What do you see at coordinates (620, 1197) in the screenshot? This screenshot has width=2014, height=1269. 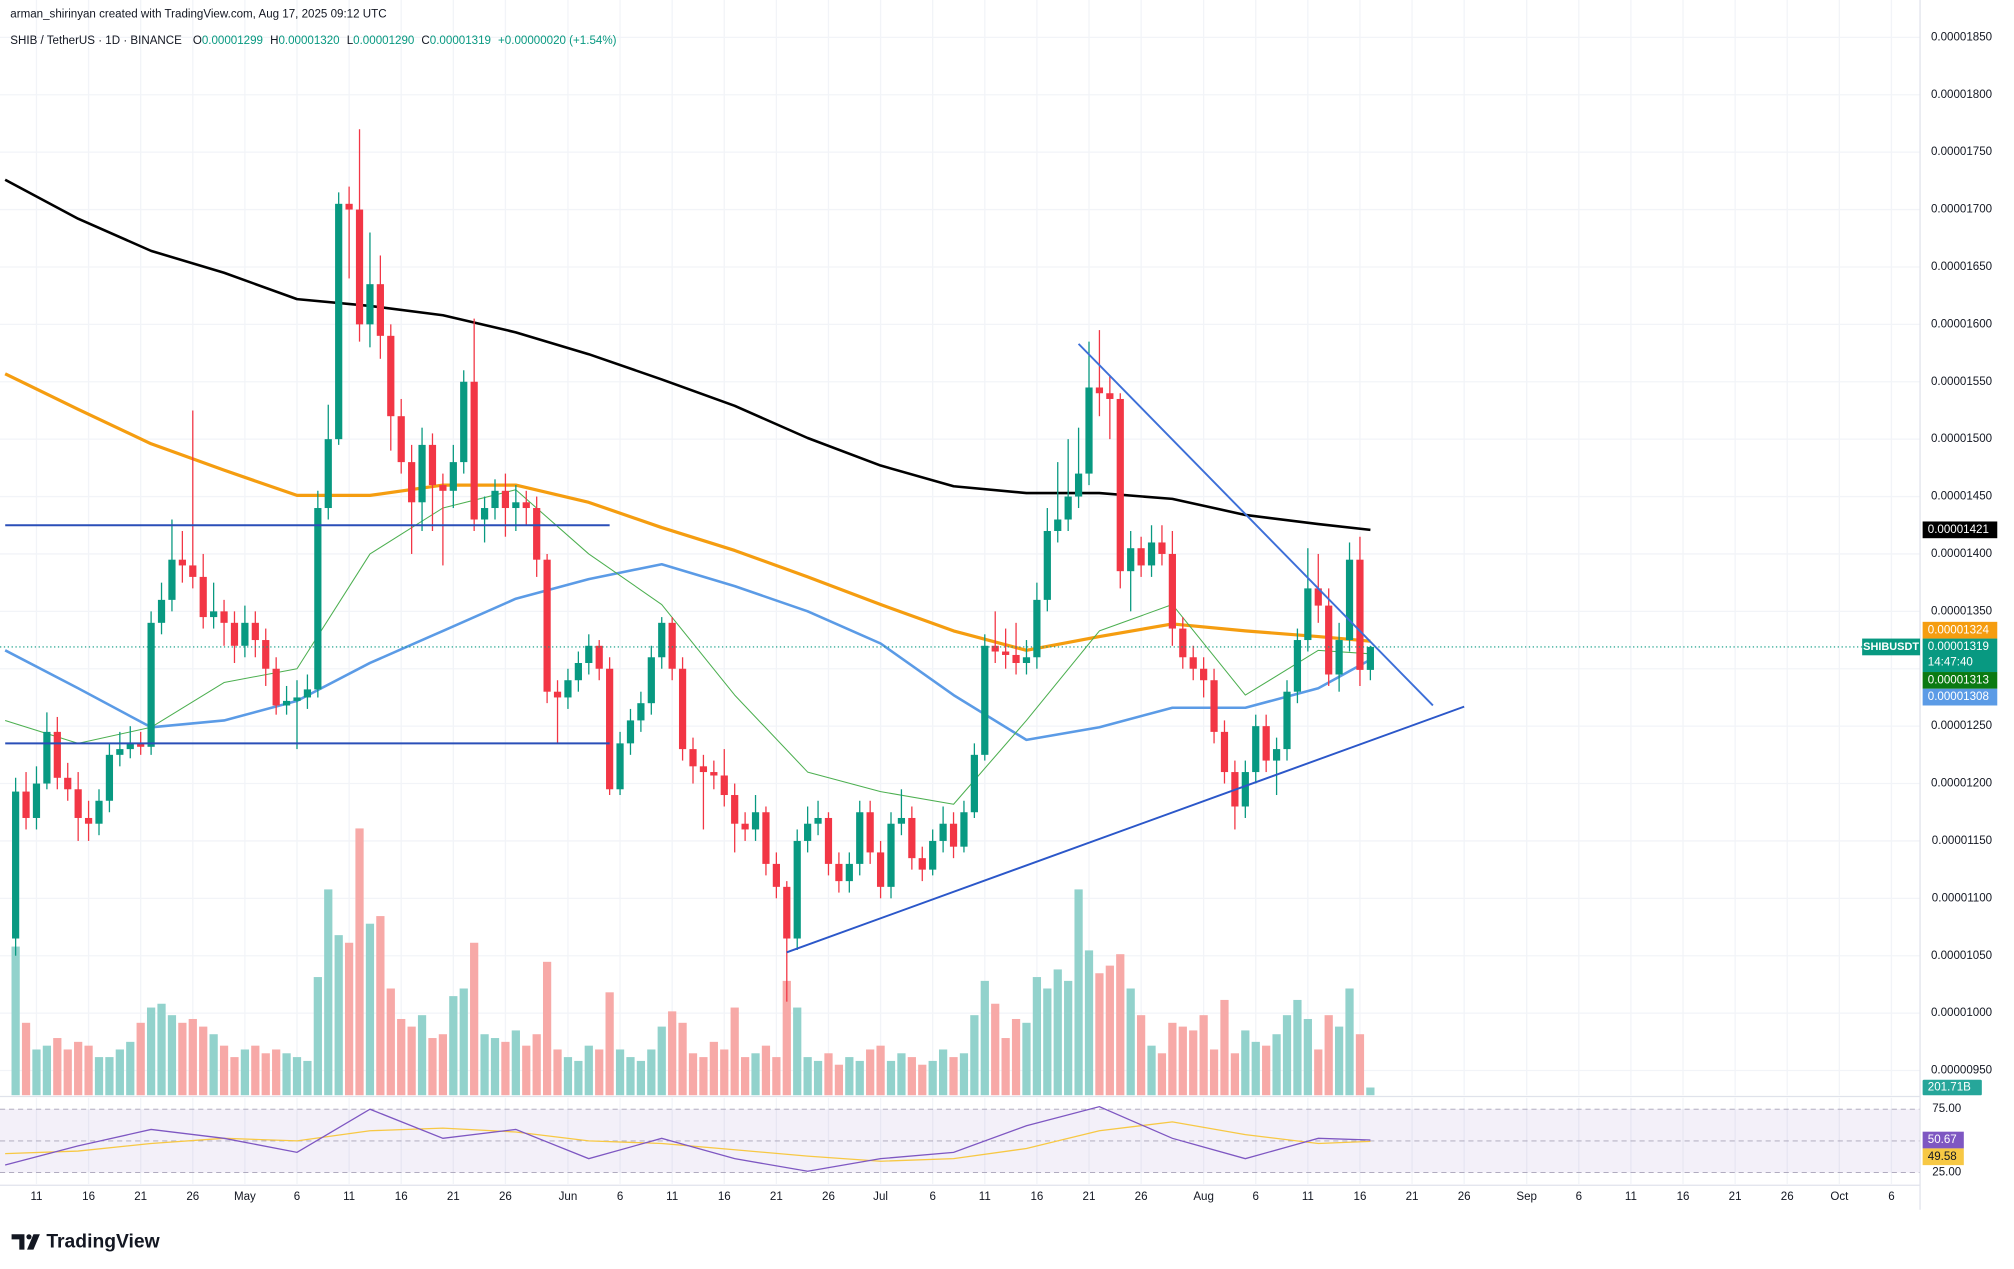 I see `x-tick-label: 6` at bounding box center [620, 1197].